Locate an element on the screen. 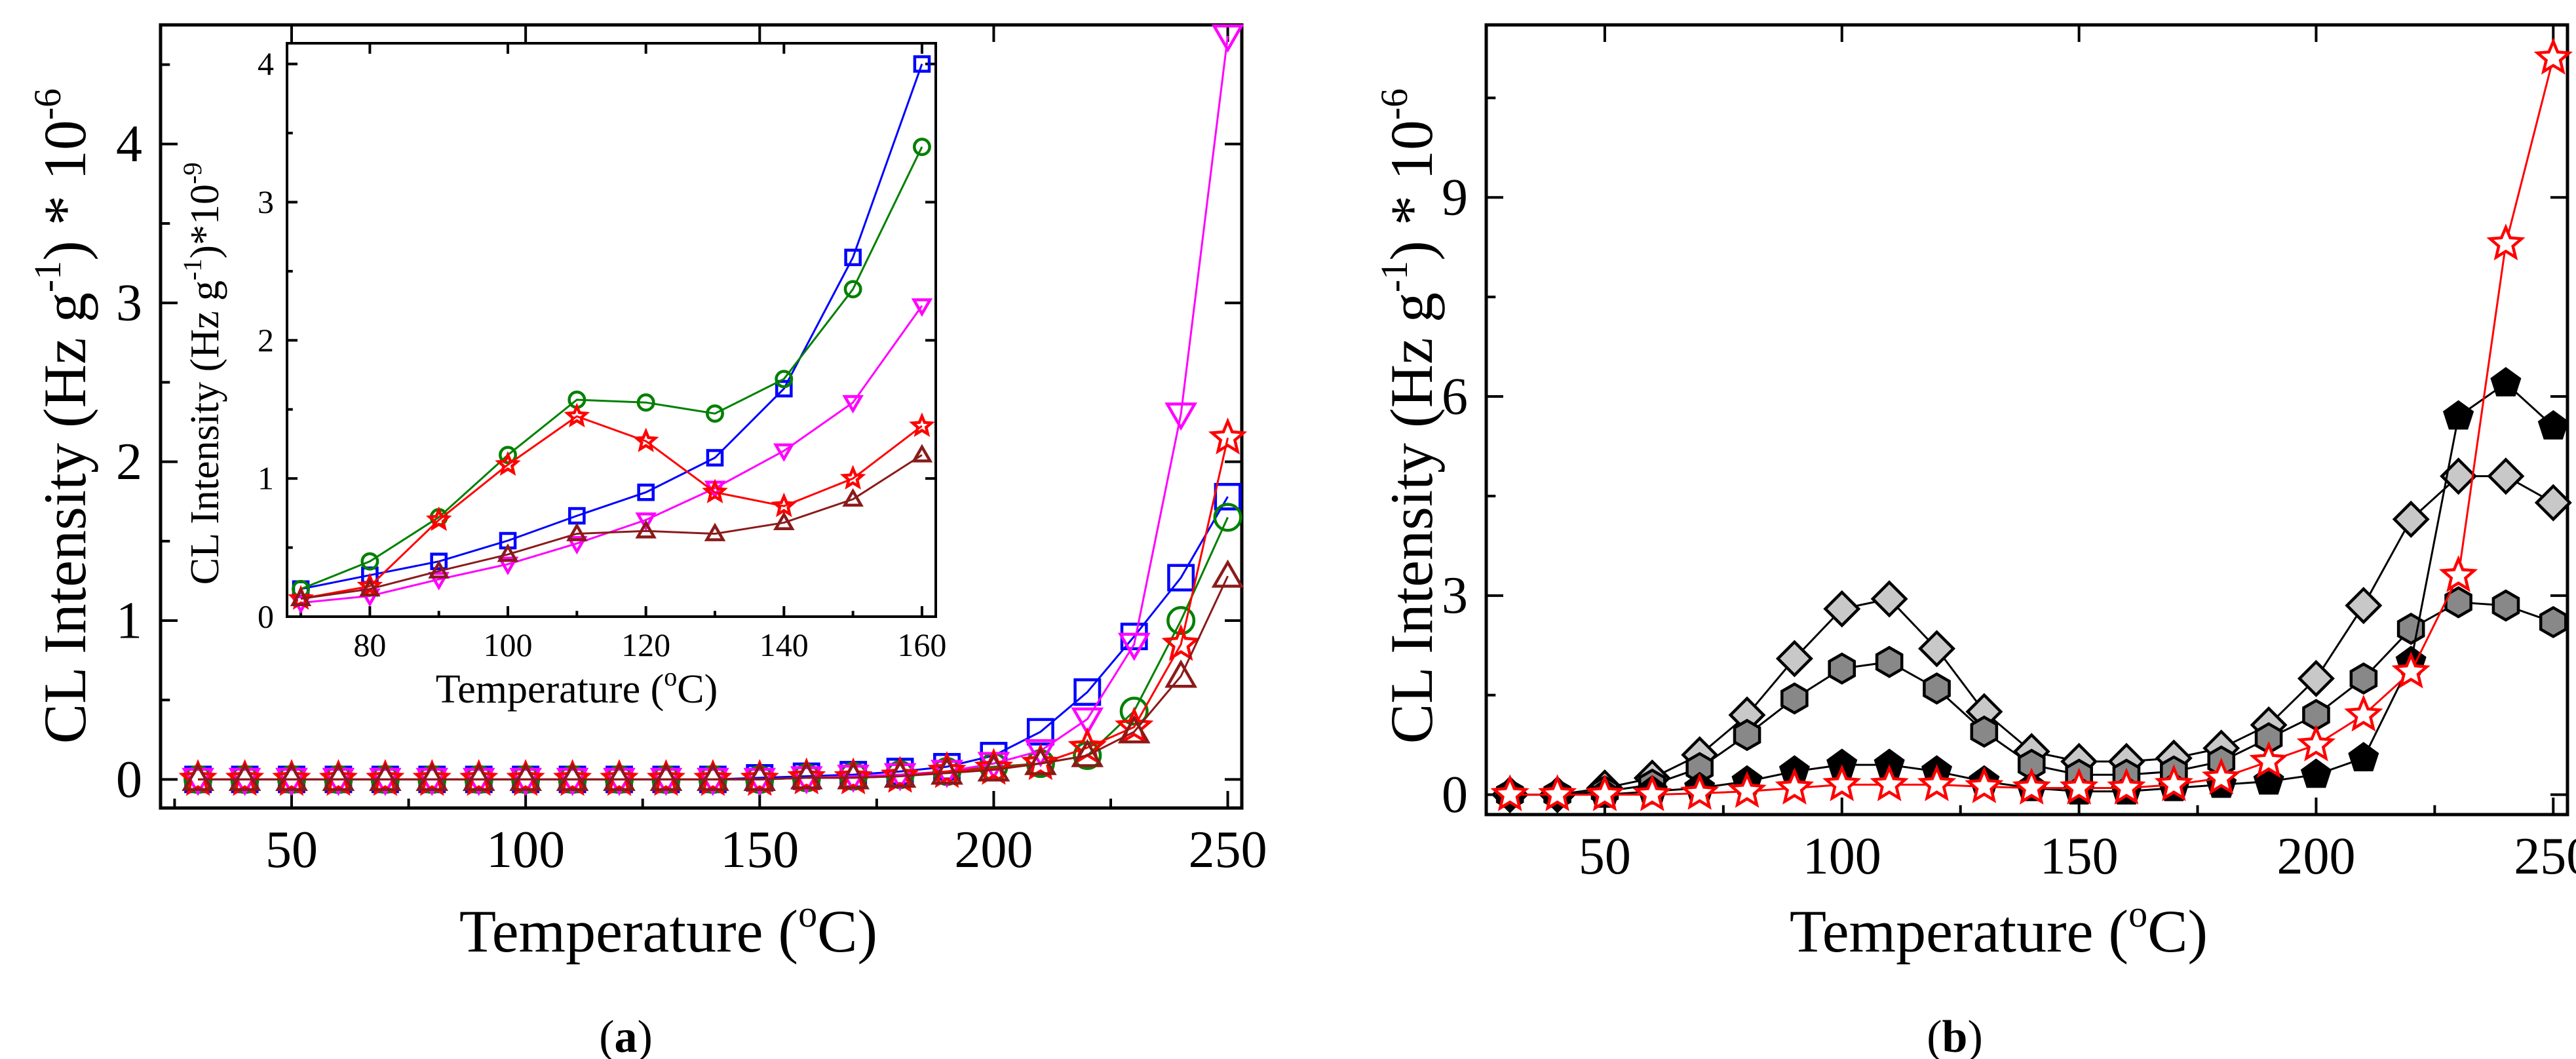  x-tick-label: 140 is located at coordinates (784, 644).